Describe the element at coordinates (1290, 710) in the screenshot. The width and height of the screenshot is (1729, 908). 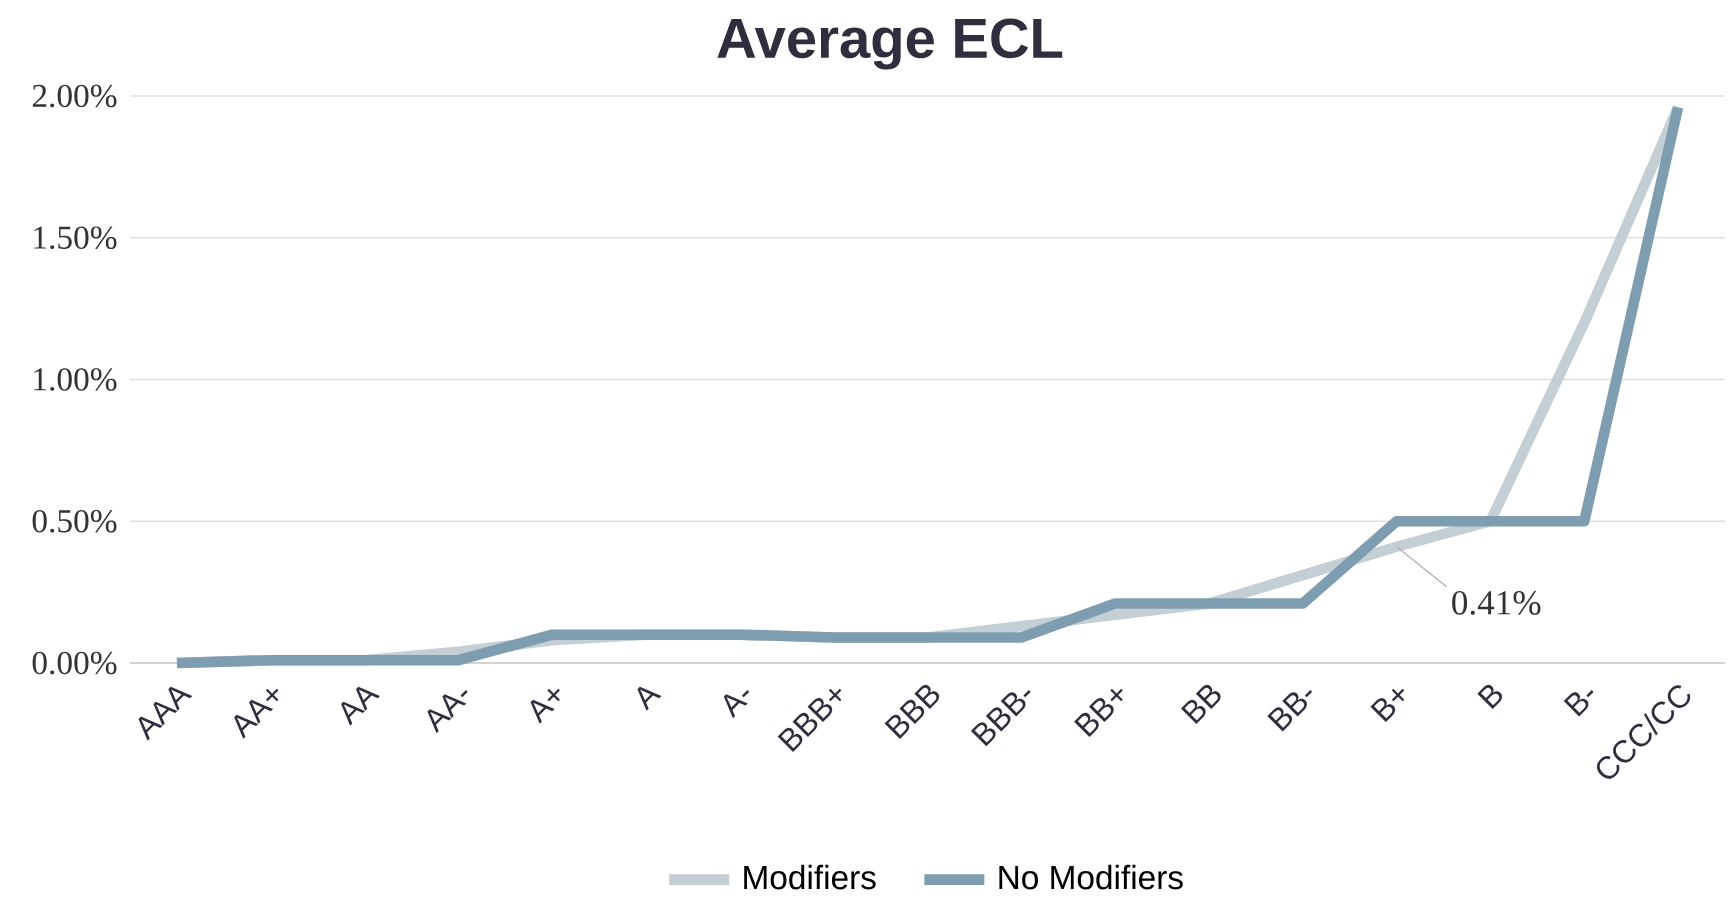
I see `x-tick-label: BB-` at that location.